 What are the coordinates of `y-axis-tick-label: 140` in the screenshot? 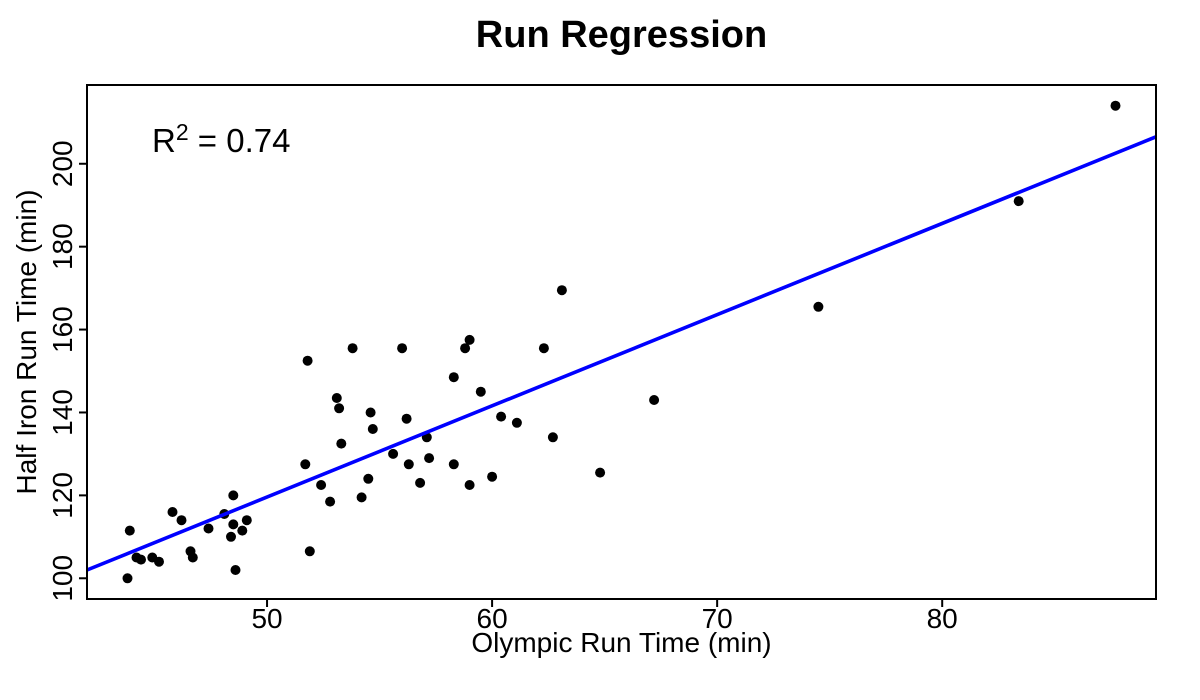 It's located at (62, 412).